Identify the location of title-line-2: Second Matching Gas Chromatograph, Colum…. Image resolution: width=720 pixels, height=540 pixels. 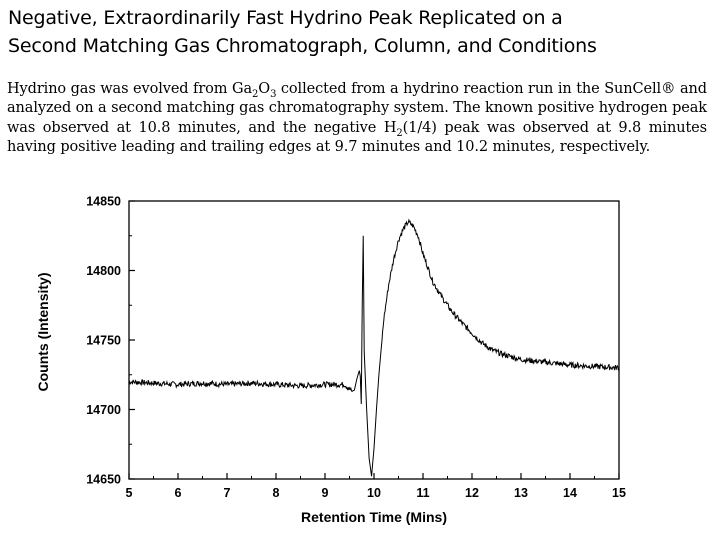
(302, 46).